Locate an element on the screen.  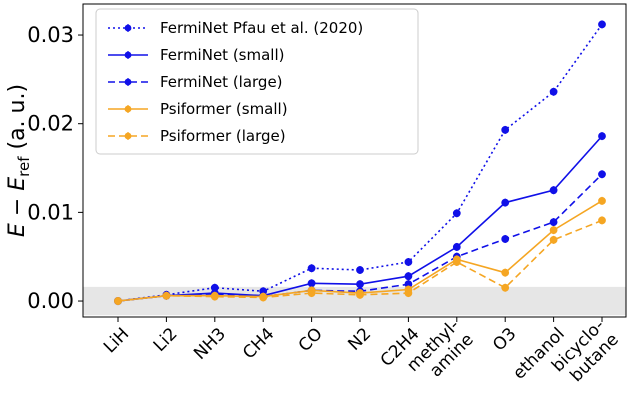
y-tick-label: 0.00 is located at coordinates (50, 301).